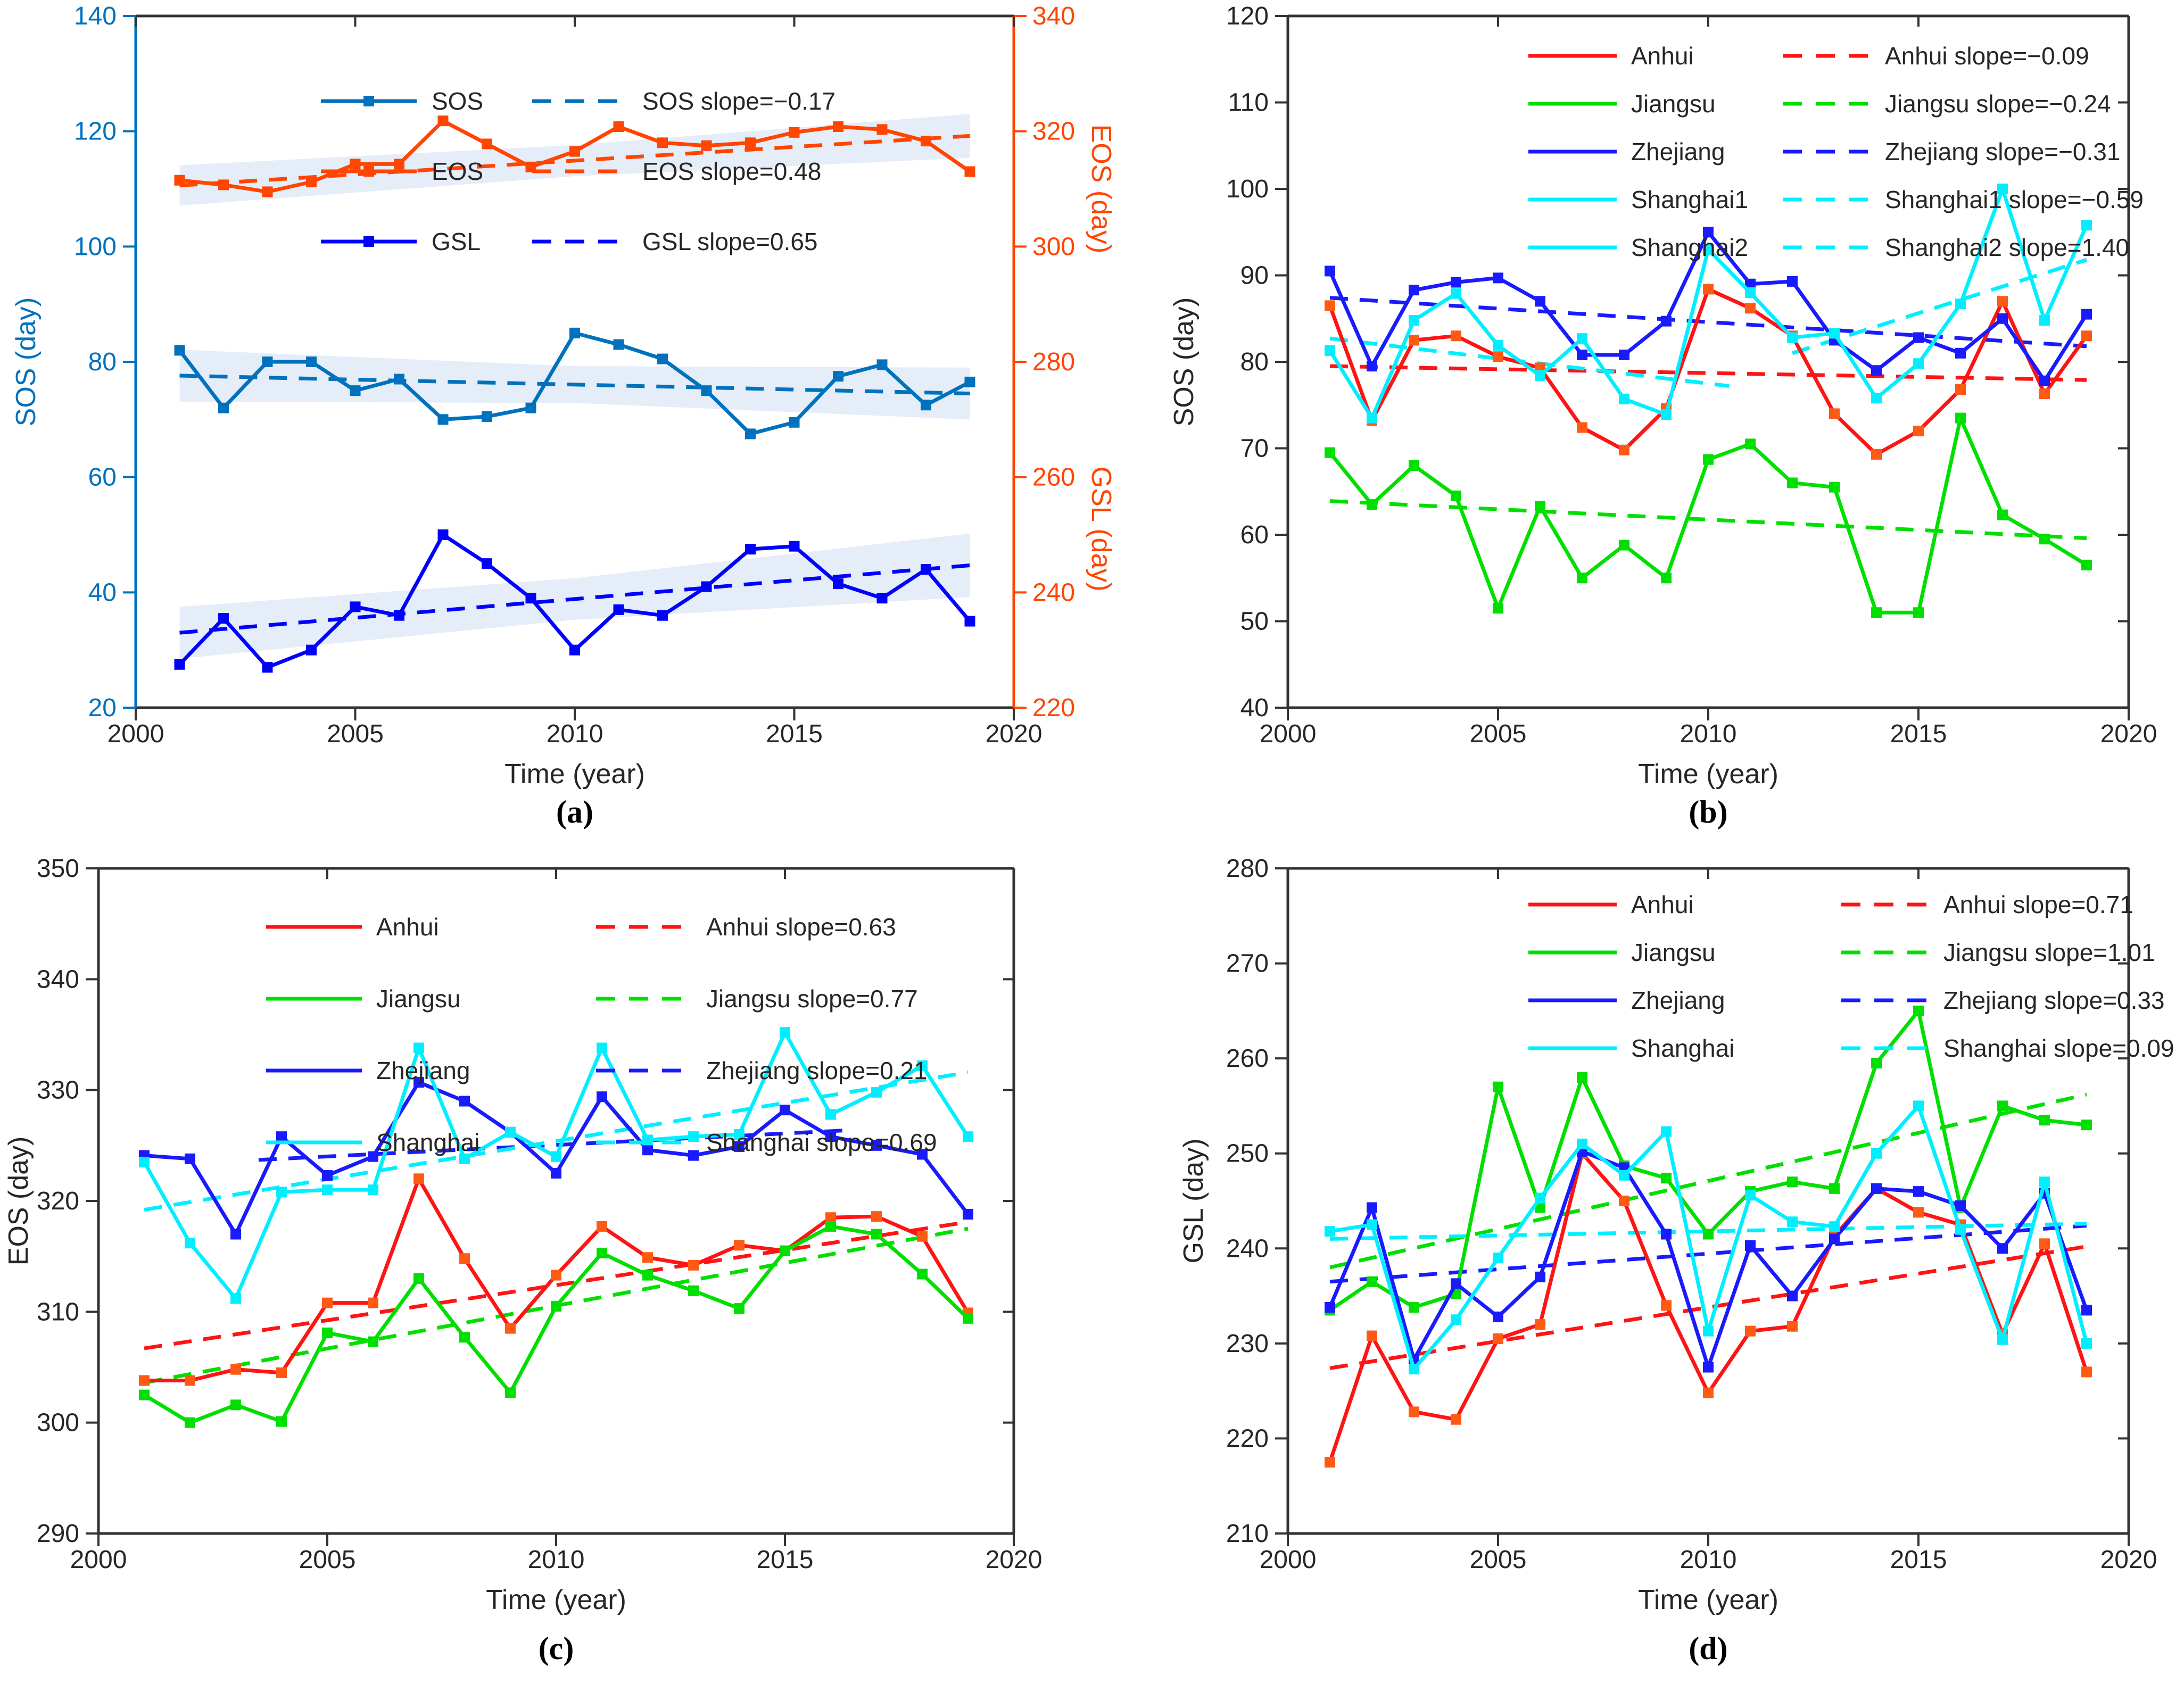  Describe the element at coordinates (457, 241) in the screenshot. I see `legend-series-label: GSL` at that location.